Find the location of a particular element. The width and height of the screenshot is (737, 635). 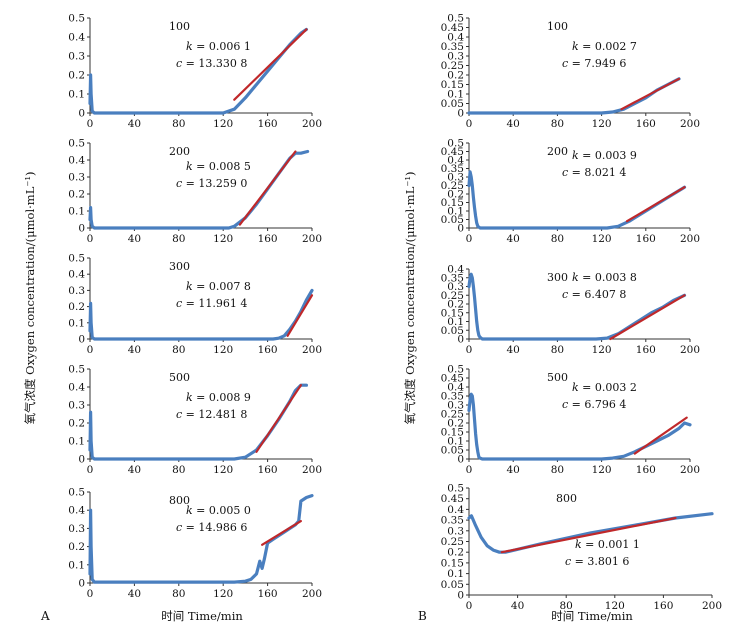

x-tick-label-b100-5: 200 is located at coordinates (690, 124).